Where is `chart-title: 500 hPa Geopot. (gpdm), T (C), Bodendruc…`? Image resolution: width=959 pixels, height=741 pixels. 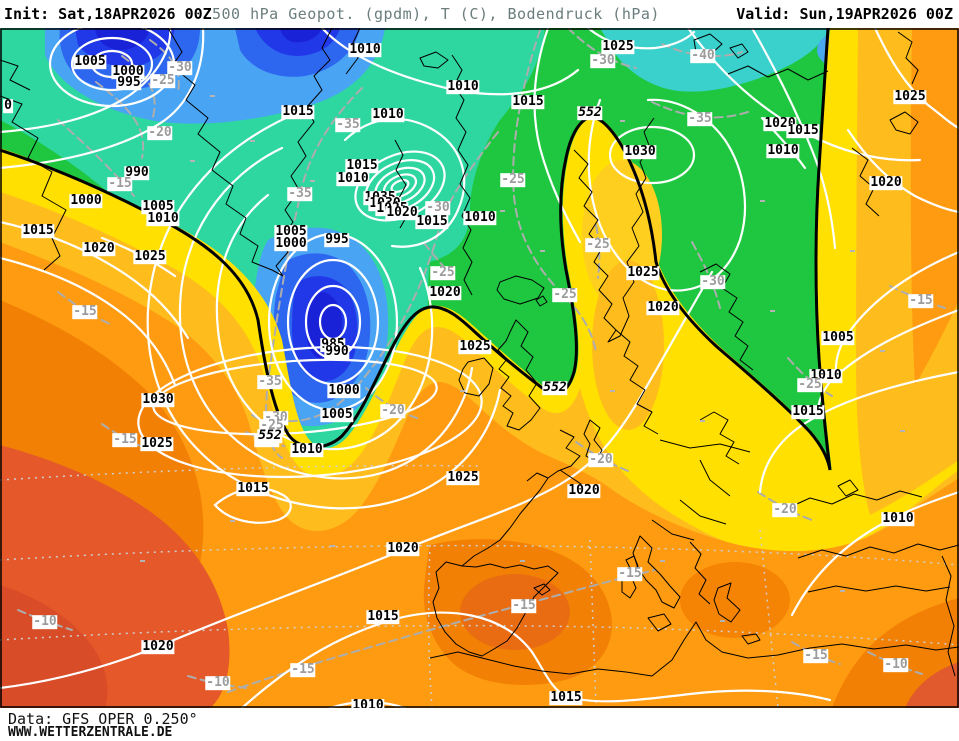 chart-title: 500 hPa Geopot. (gpdm), T (C), Bodendruc… is located at coordinates (436, 14).